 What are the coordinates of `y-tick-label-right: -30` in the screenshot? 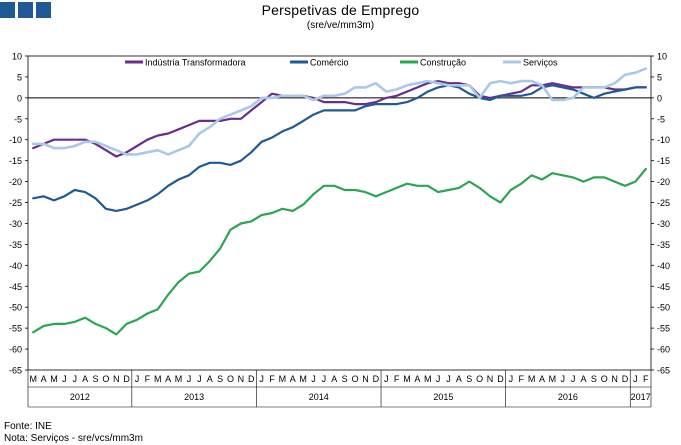 It's located at (663, 224).